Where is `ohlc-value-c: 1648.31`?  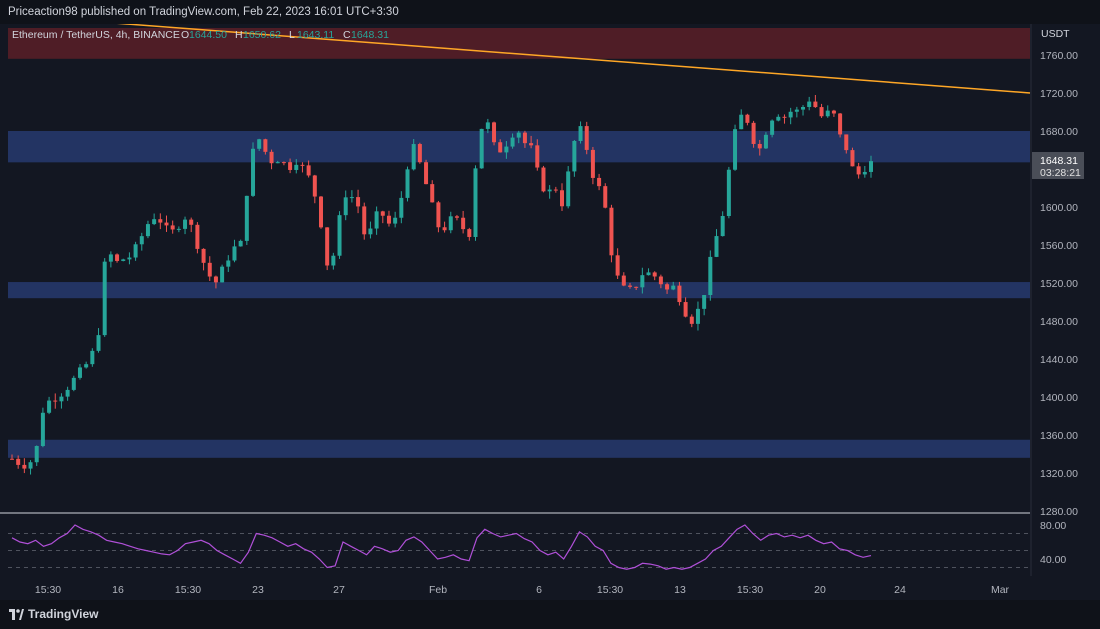
ohlc-value-c: 1648.31 is located at coordinates (370, 35).